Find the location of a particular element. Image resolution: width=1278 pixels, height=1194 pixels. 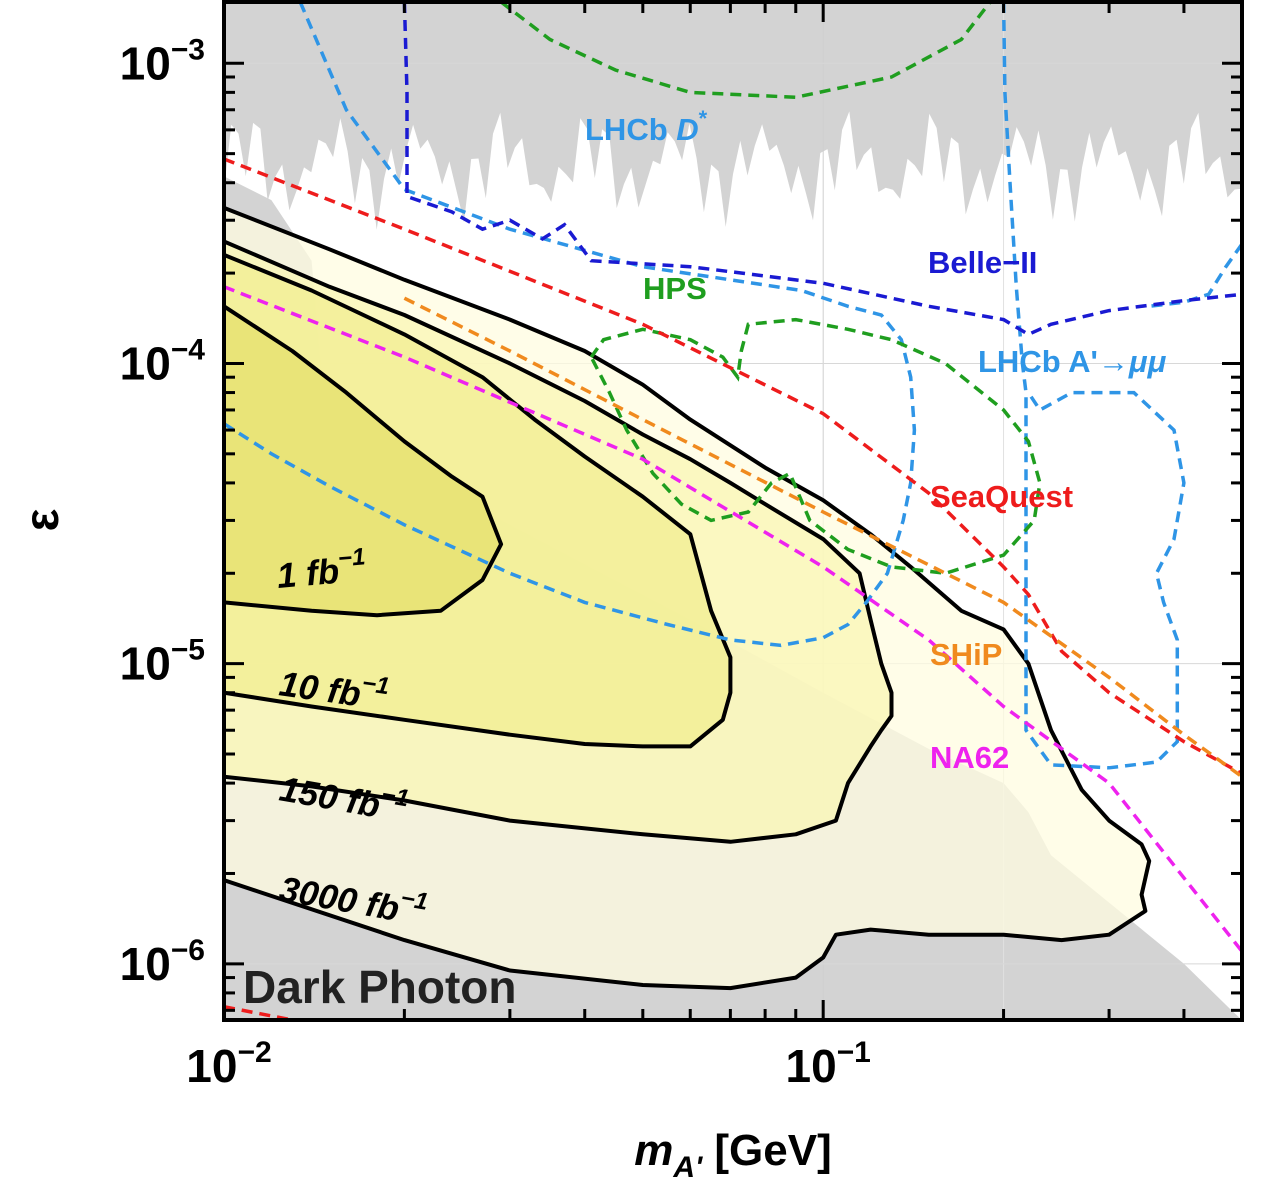

x-axis-title: mA' [GeV] is located at coordinates (733, 1155).